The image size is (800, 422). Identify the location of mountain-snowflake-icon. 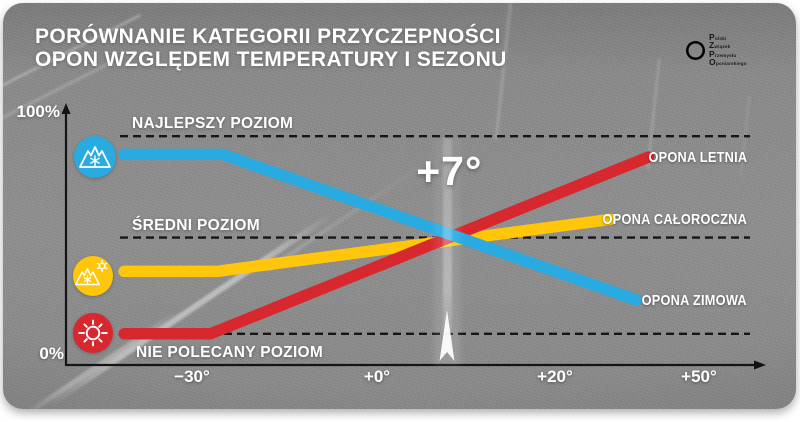
(95, 157).